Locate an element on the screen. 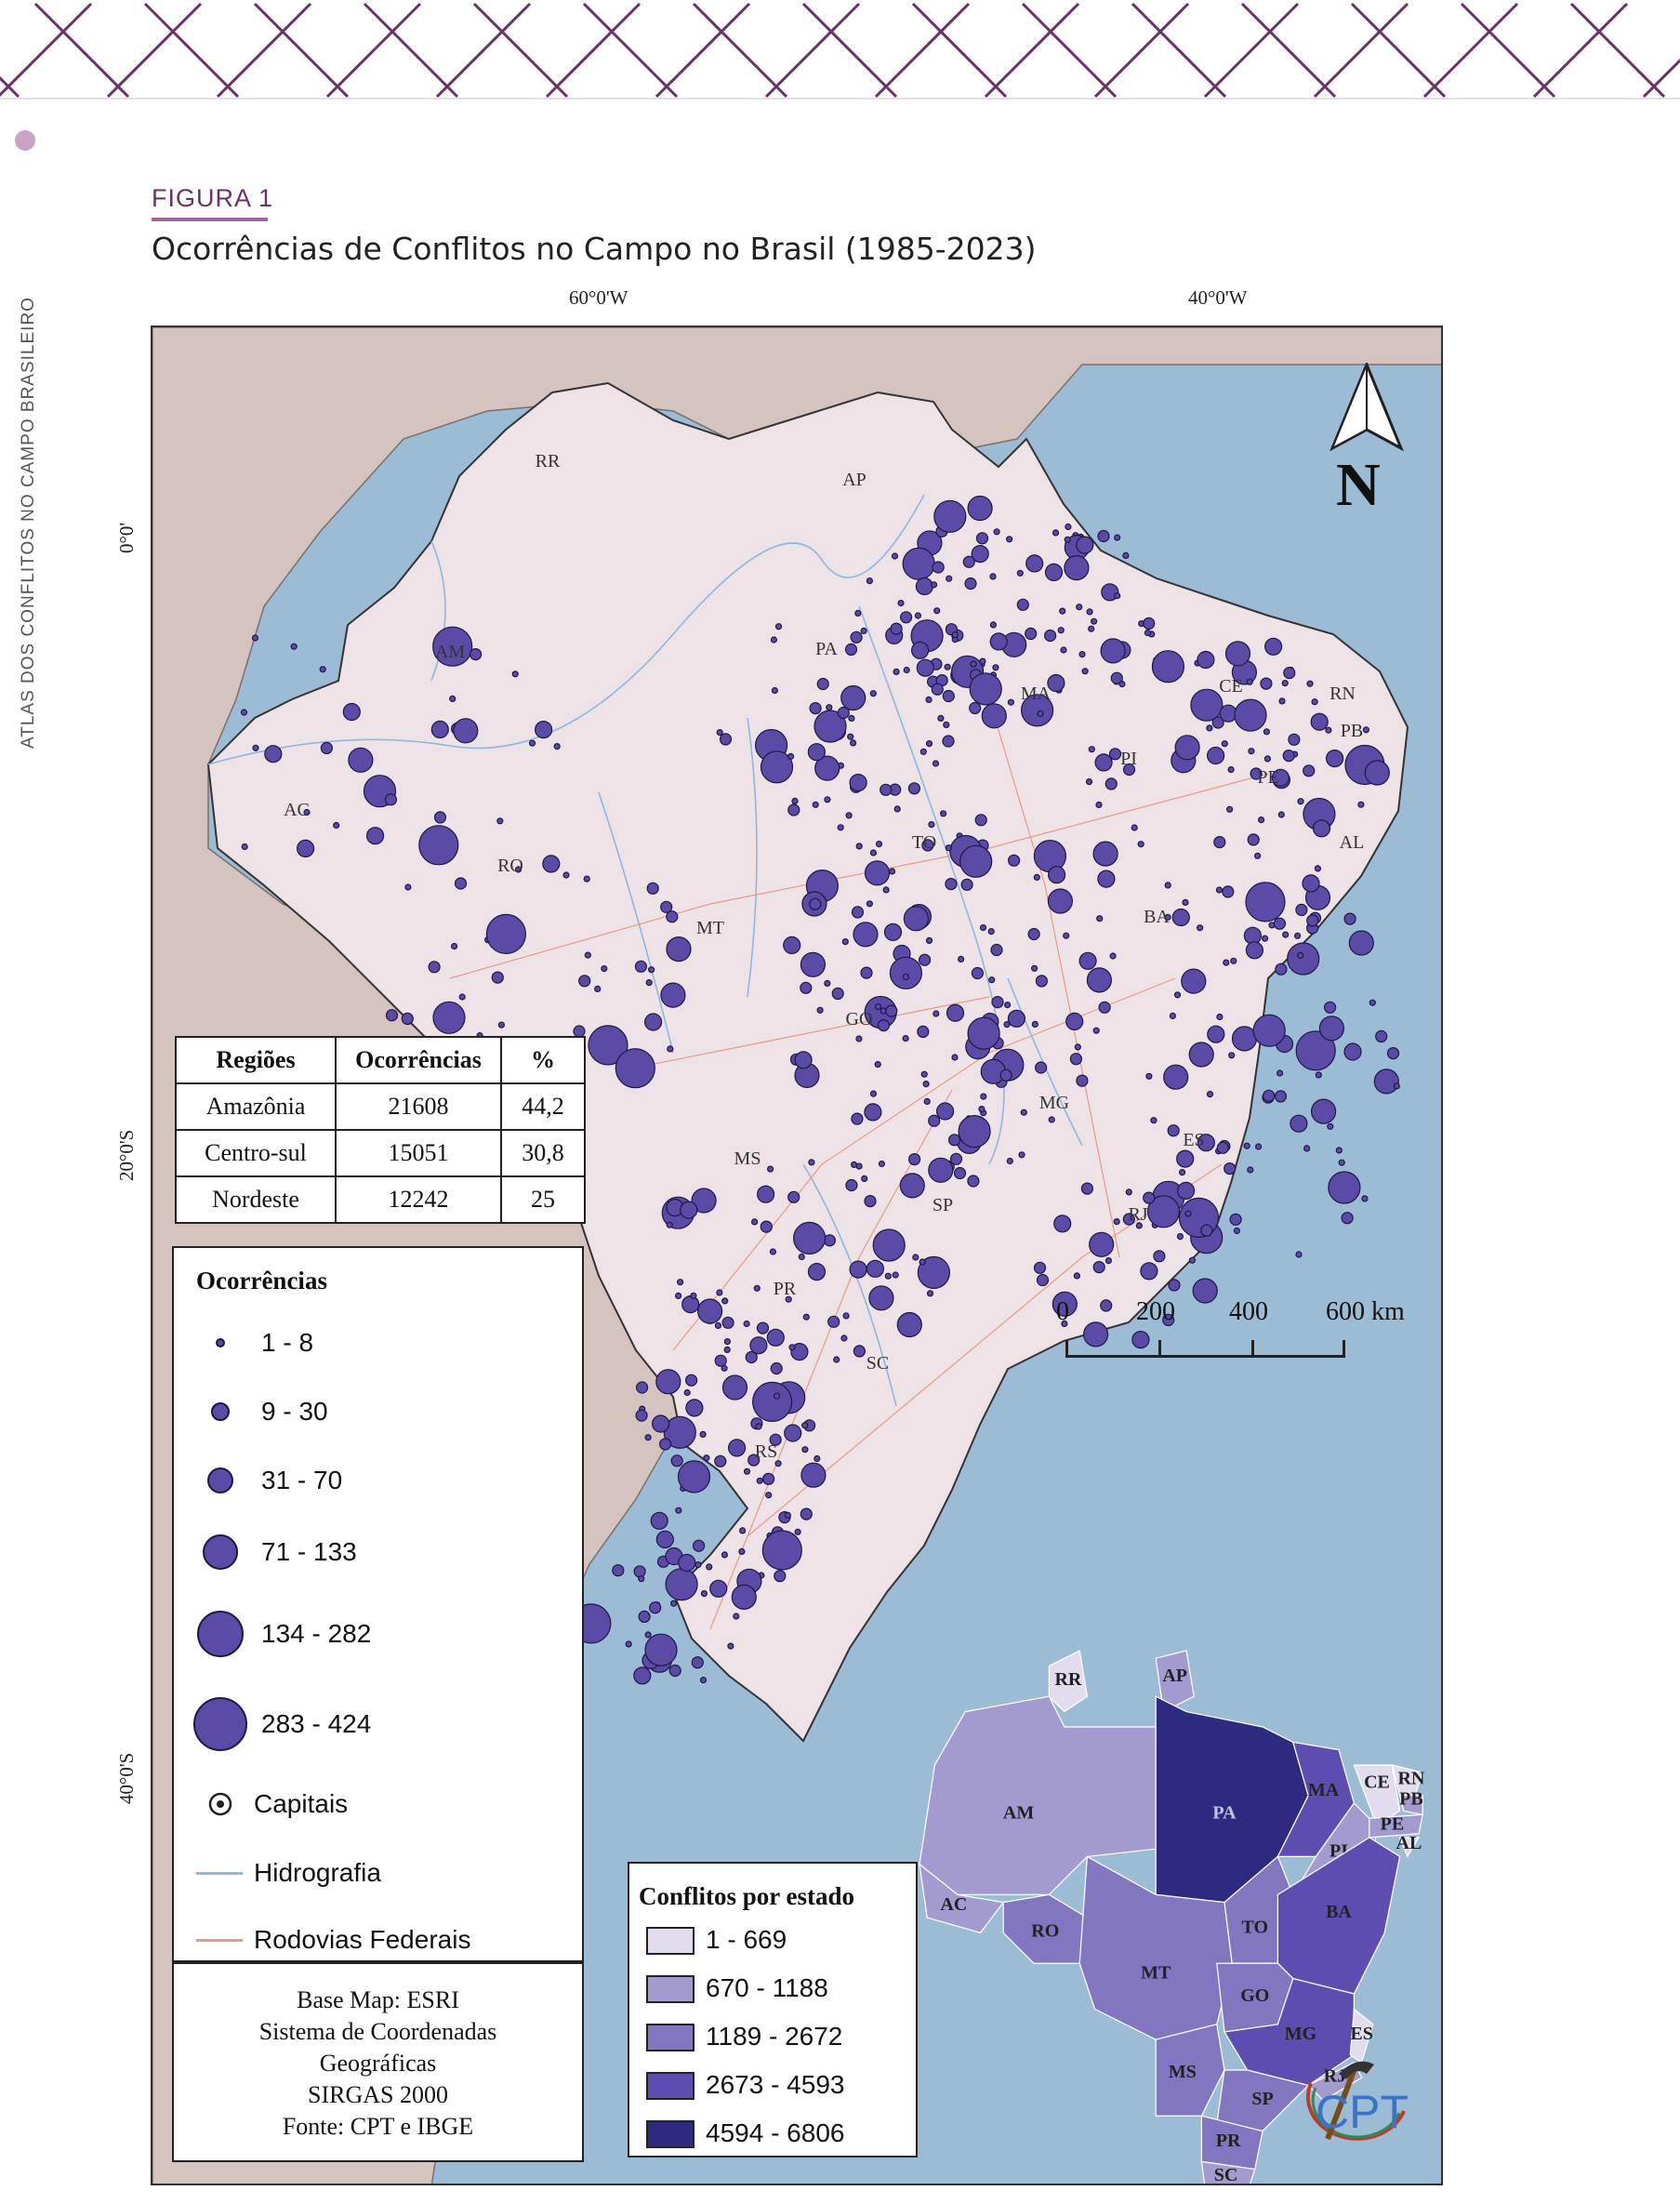  map-state-label: TO is located at coordinates (924, 842).